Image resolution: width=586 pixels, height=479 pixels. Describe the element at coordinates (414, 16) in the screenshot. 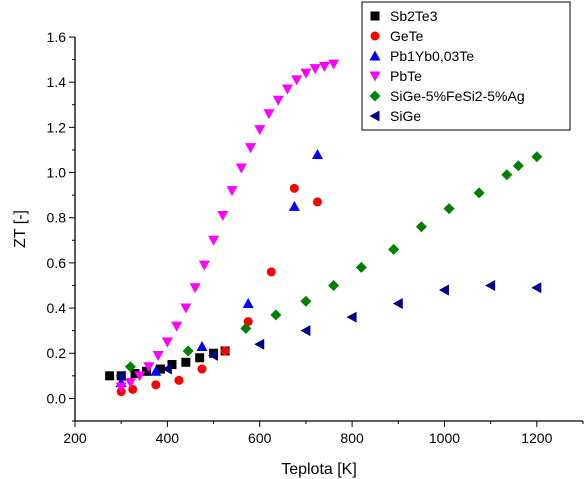

I see `legend-label: Sb2Te3` at that location.